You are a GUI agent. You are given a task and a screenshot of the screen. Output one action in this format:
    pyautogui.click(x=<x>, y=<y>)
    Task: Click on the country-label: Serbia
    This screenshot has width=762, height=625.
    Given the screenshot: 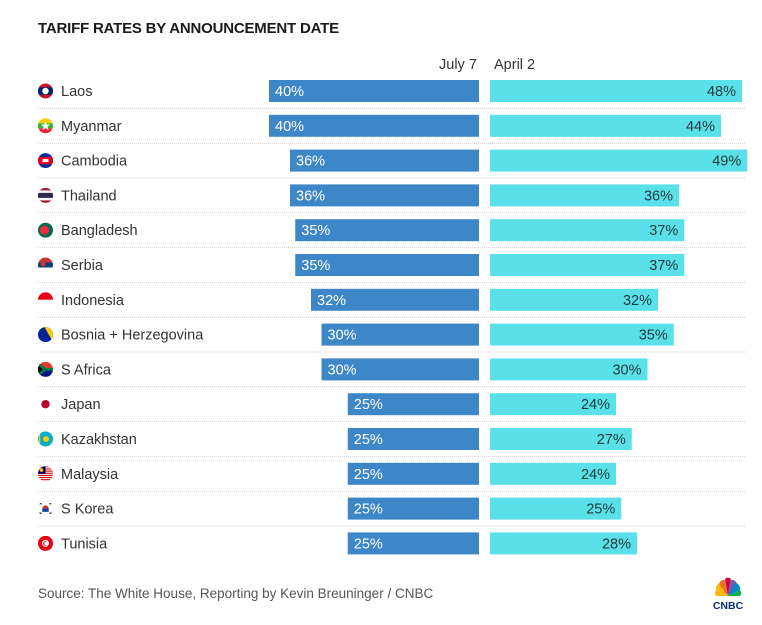 What is the action you would take?
    pyautogui.click(x=82, y=266)
    